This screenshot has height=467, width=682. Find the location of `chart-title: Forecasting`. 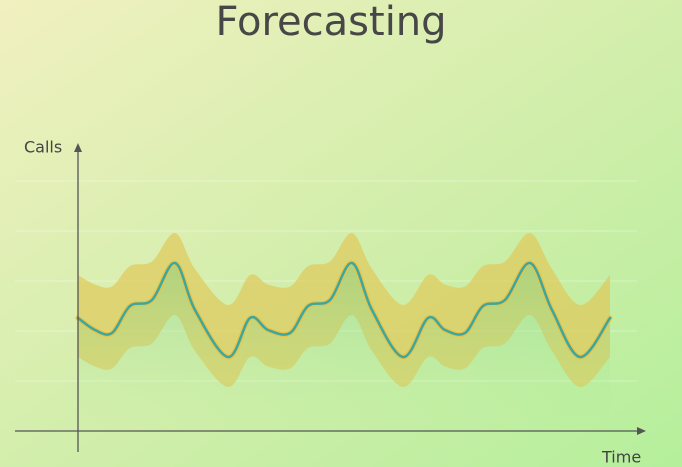

chart-title: Forecasting is located at coordinates (330, 22).